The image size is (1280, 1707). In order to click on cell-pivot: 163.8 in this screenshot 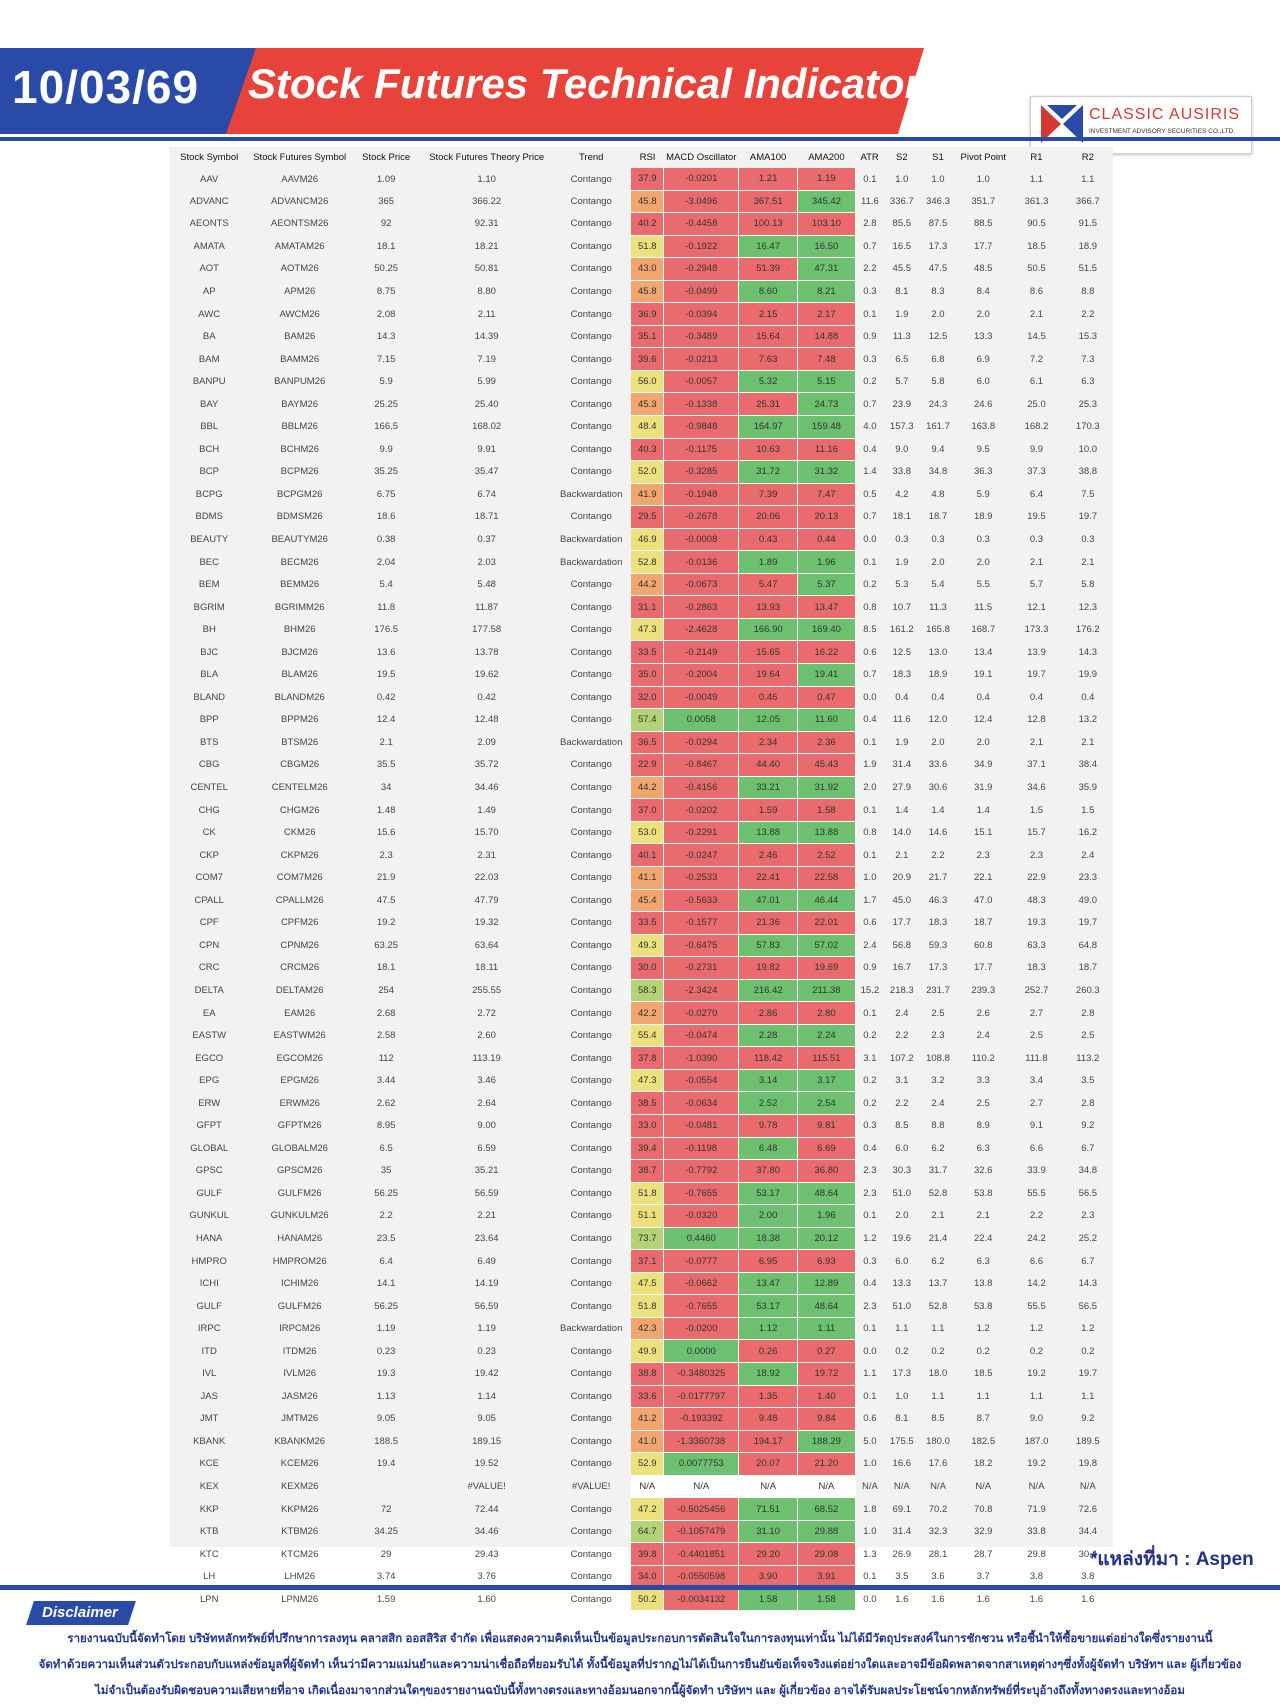, I will do `click(983, 427)`.